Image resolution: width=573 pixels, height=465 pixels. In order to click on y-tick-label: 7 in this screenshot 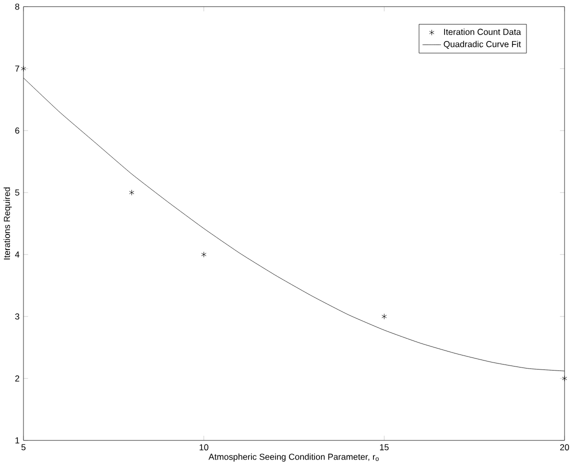, I will do `click(17, 69)`.